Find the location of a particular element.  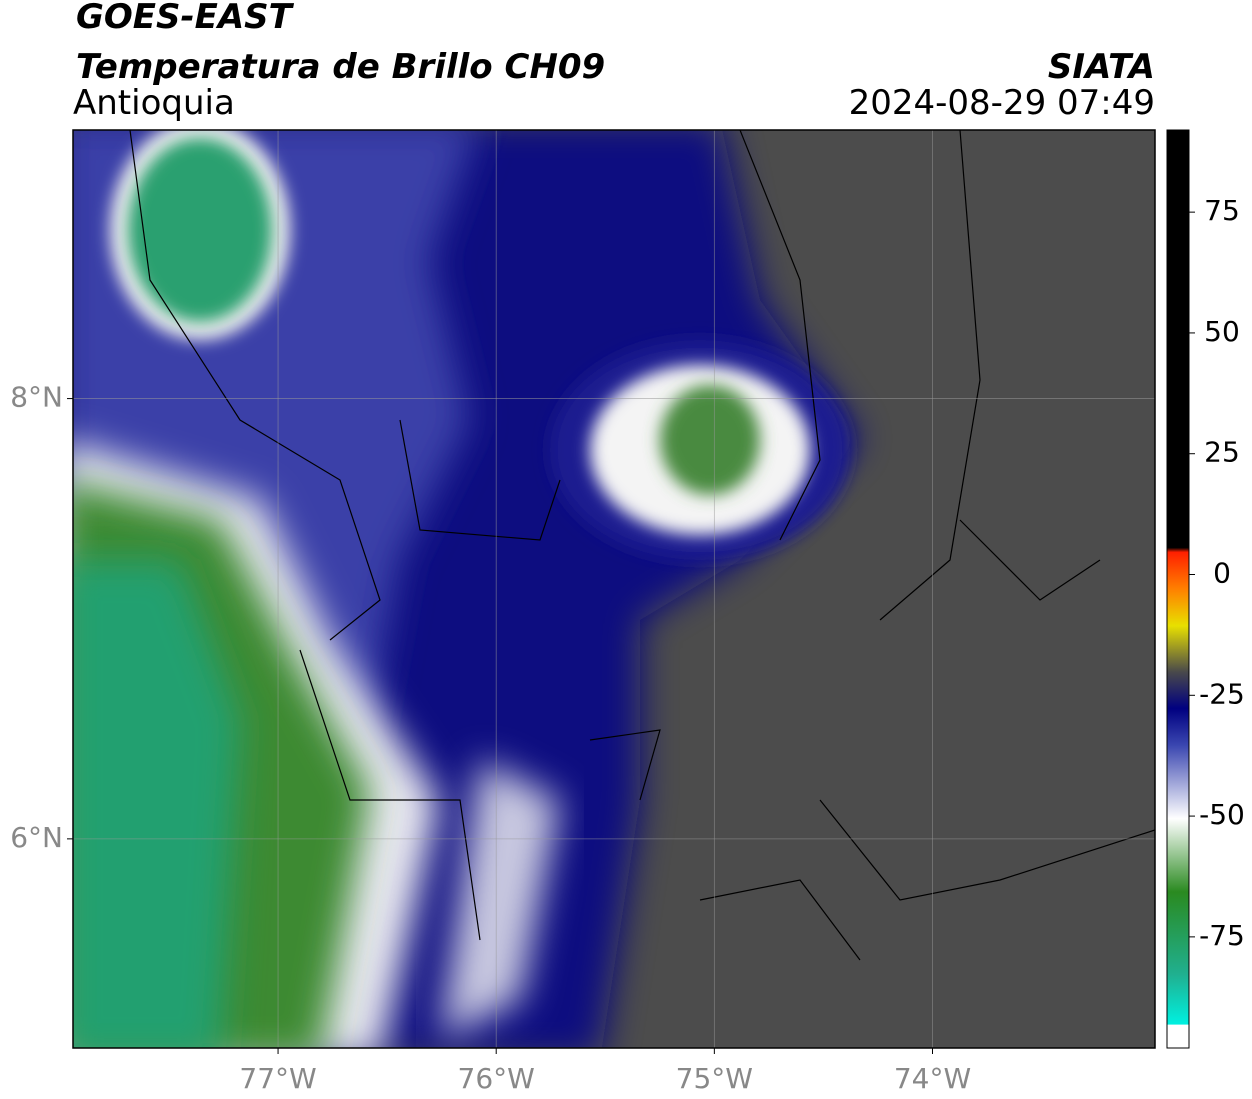

region-label: Antioquia is located at coordinates (154, 103).